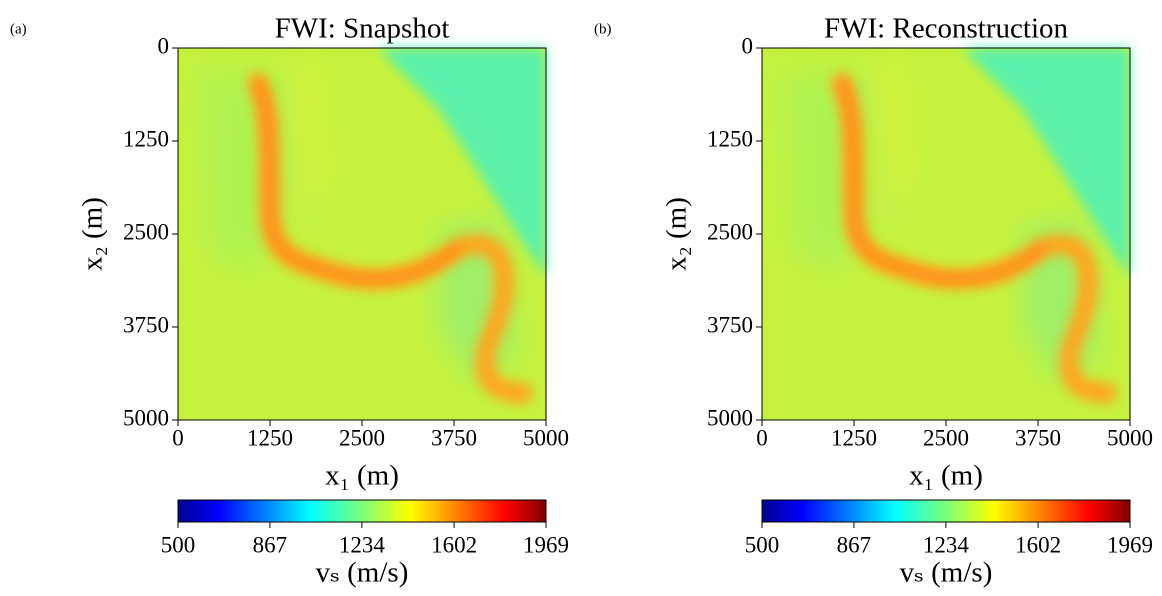 This screenshot has height=596, width=1162. Describe the element at coordinates (946, 29) in the screenshot. I see `chart-title: FWI: Reconstruction` at that location.